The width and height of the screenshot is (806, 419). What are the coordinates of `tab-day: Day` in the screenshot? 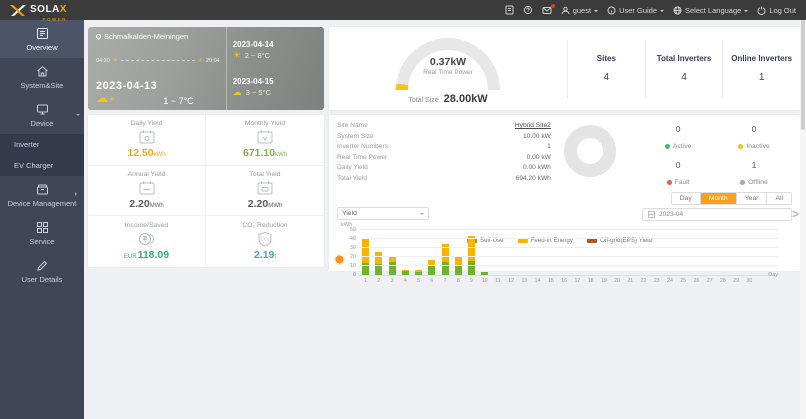 It's located at (685, 198).